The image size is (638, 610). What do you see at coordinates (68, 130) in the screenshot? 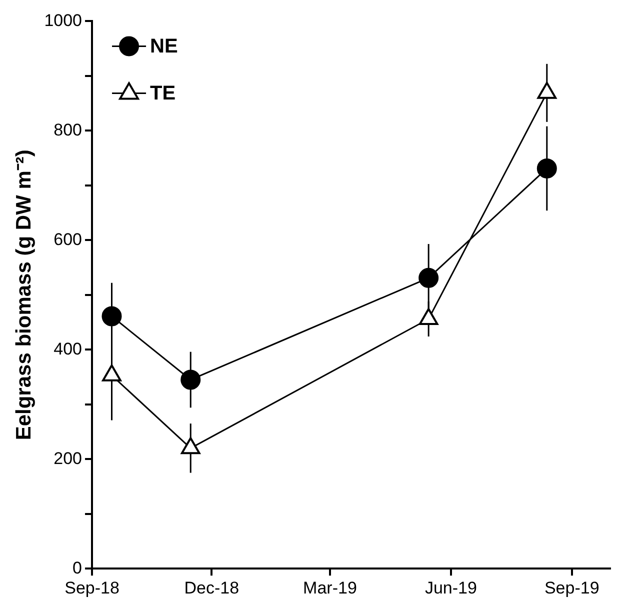
I see `y-tick-label: 800` at bounding box center [68, 130].